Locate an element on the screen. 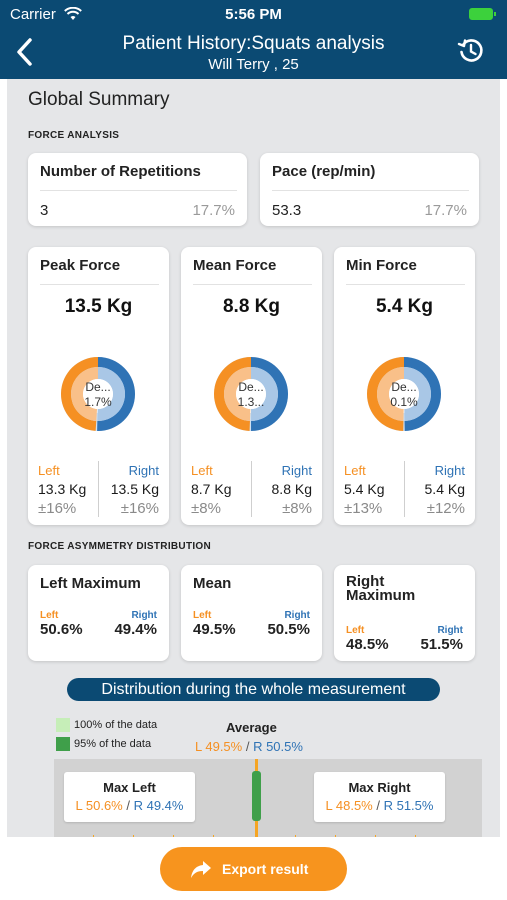  left-side-values: Left 5.4 Kg ±13% is located at coordinates (373, 489).